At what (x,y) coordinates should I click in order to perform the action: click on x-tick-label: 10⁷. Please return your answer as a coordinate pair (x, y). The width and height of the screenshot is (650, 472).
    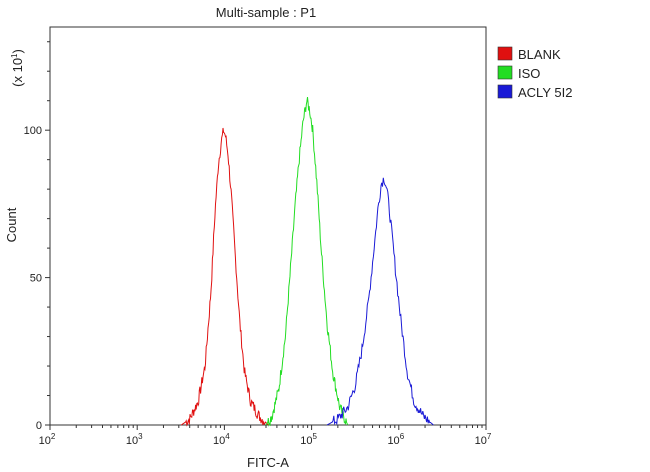
    Looking at the image, I should click on (483, 439).